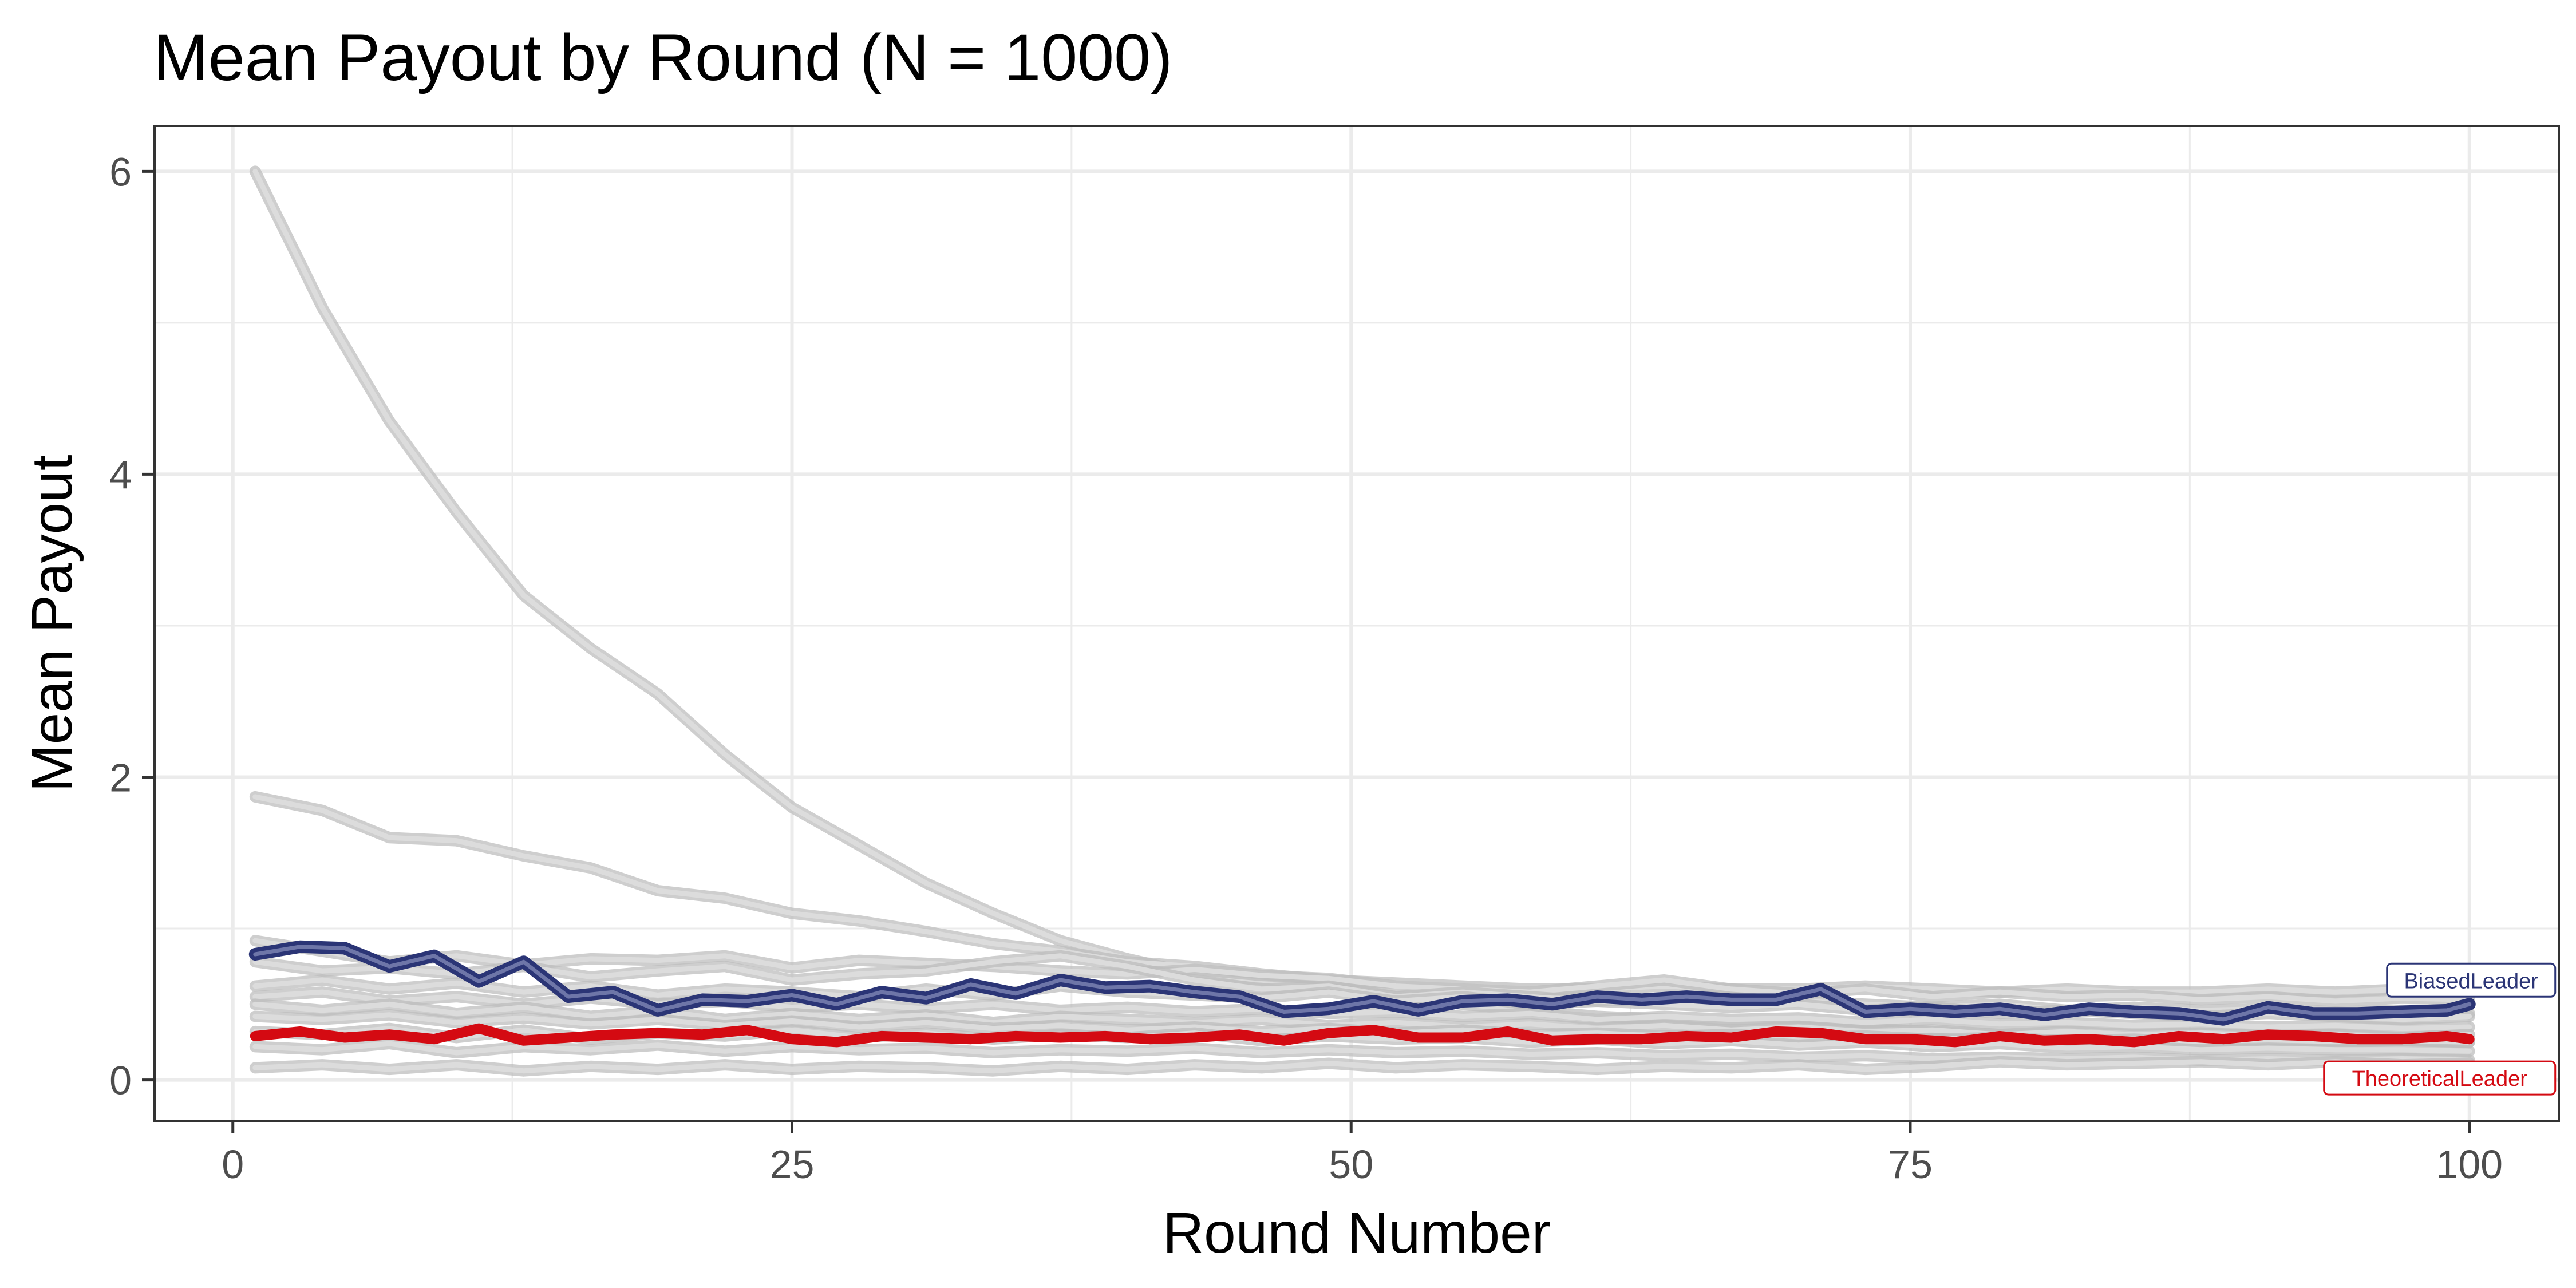 The height and width of the screenshot is (1288, 2576). Describe the element at coordinates (1351, 1164) in the screenshot. I see `x-tick-label: 50` at that location.